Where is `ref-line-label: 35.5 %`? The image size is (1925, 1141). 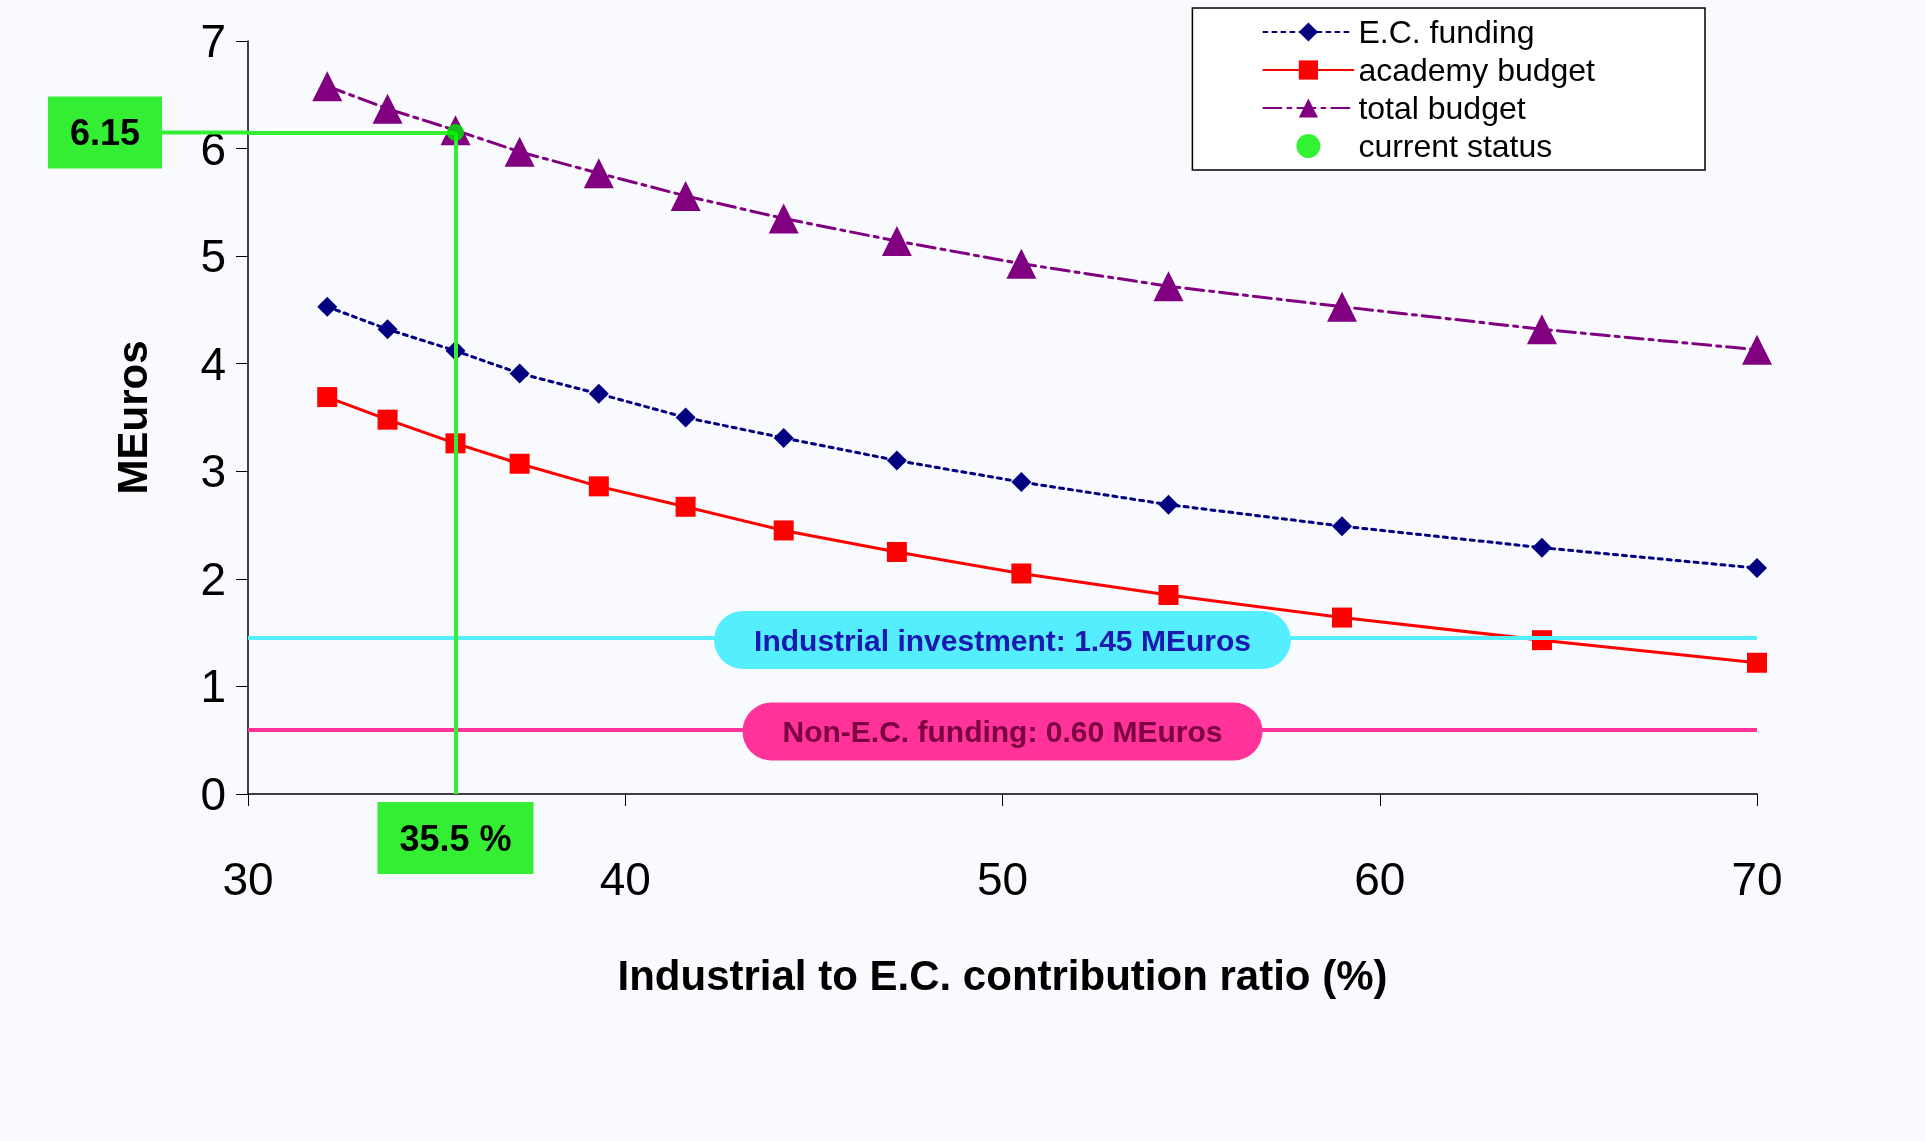
ref-line-label: 35.5 % is located at coordinates (455, 838).